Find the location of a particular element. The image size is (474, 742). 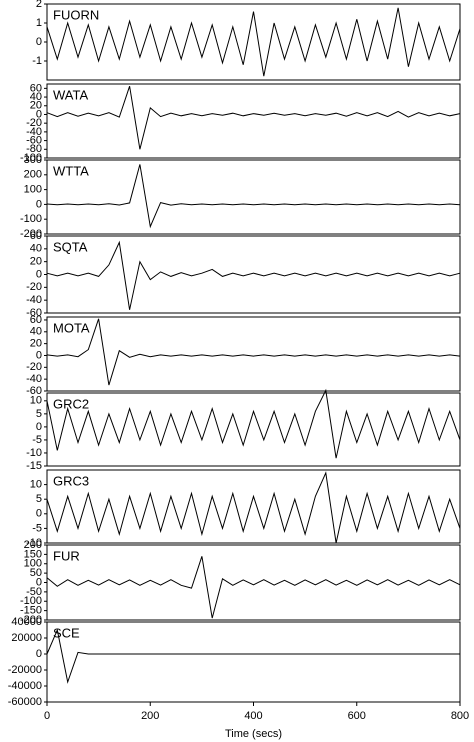

y-tick-label: 300 is located at coordinates (33, 160).